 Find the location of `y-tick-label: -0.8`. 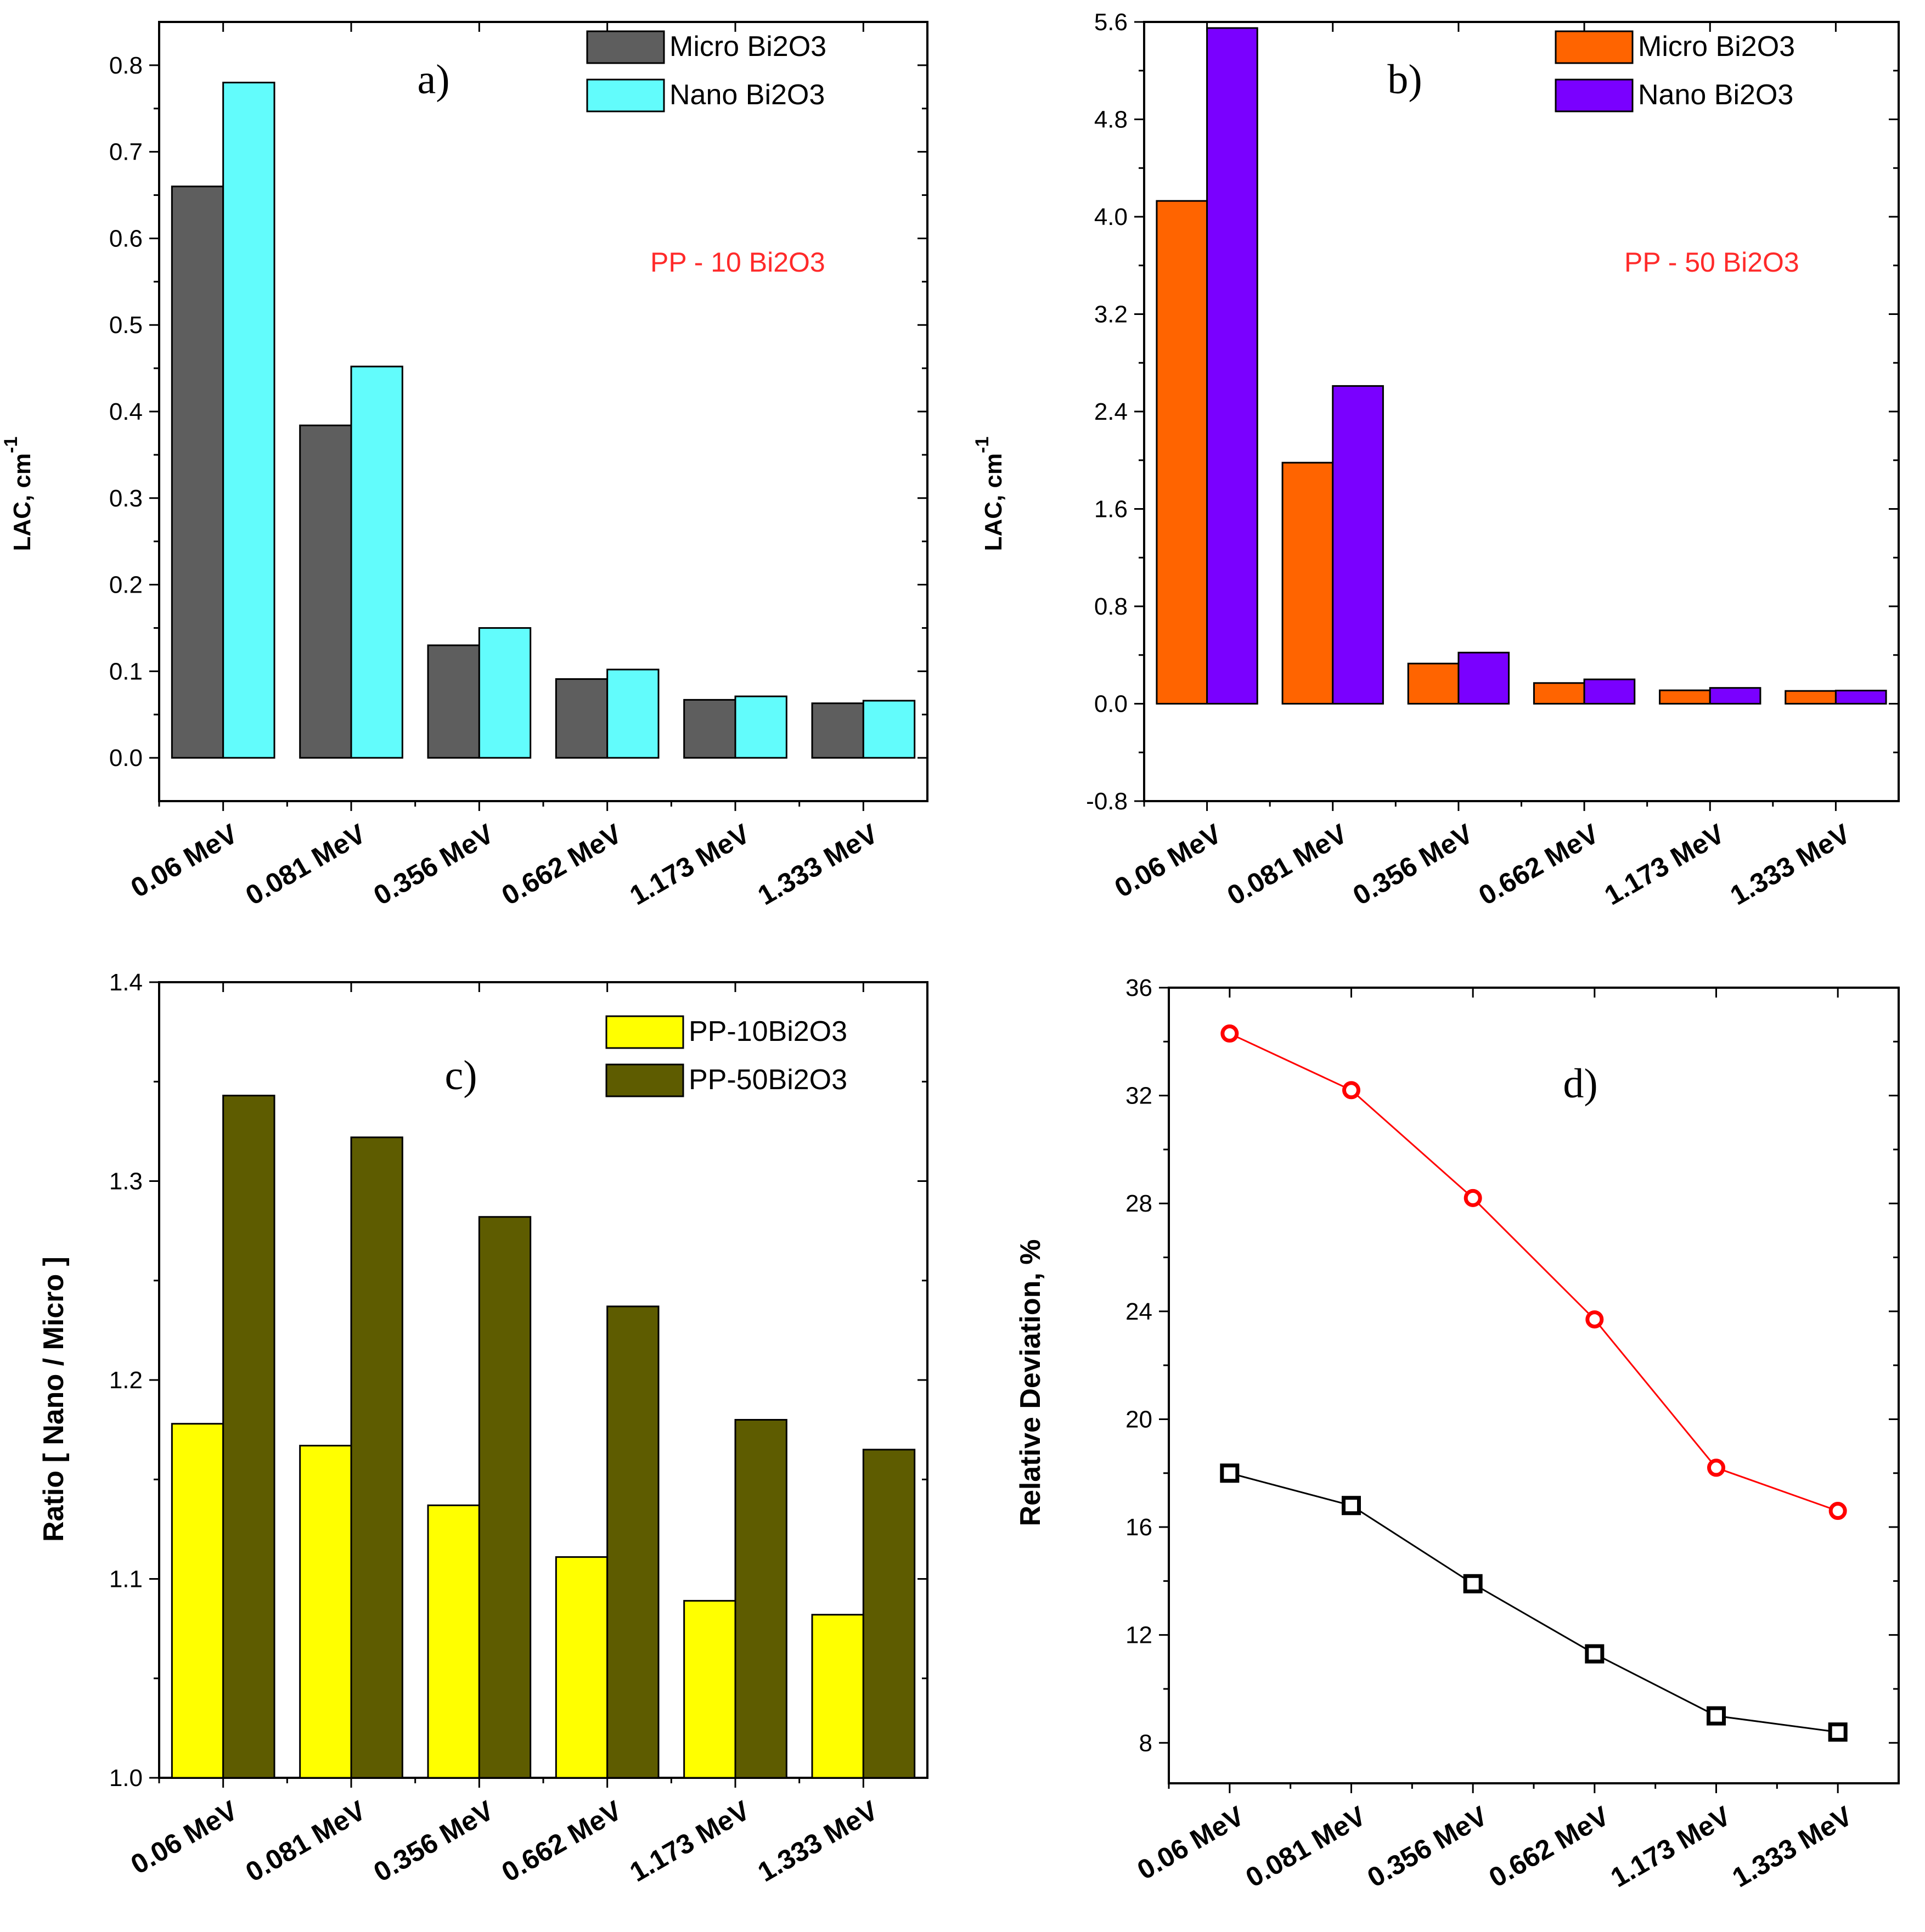

y-tick-label: -0.8 is located at coordinates (1107, 801).